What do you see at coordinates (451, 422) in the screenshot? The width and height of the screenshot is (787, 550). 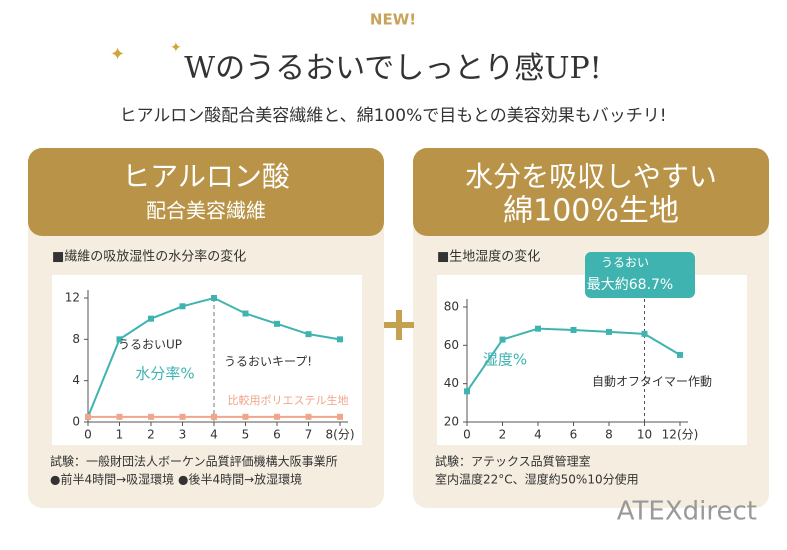 I see `y-tick-label: 20` at bounding box center [451, 422].